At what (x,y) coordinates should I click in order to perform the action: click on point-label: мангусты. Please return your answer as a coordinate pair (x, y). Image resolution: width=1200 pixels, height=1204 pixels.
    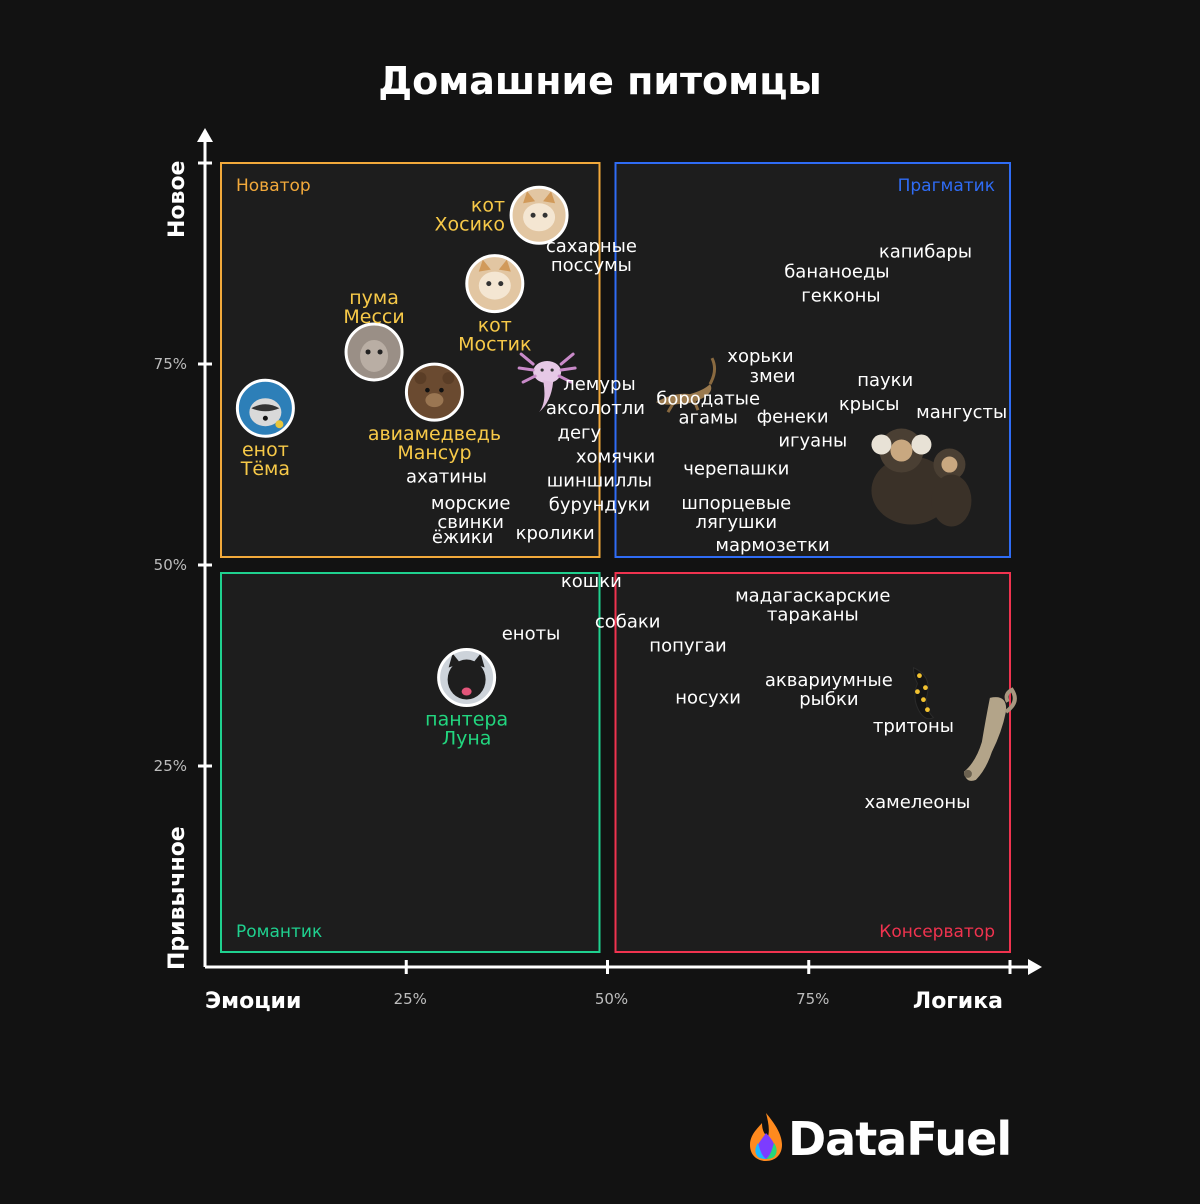
    Looking at the image, I should click on (961, 412).